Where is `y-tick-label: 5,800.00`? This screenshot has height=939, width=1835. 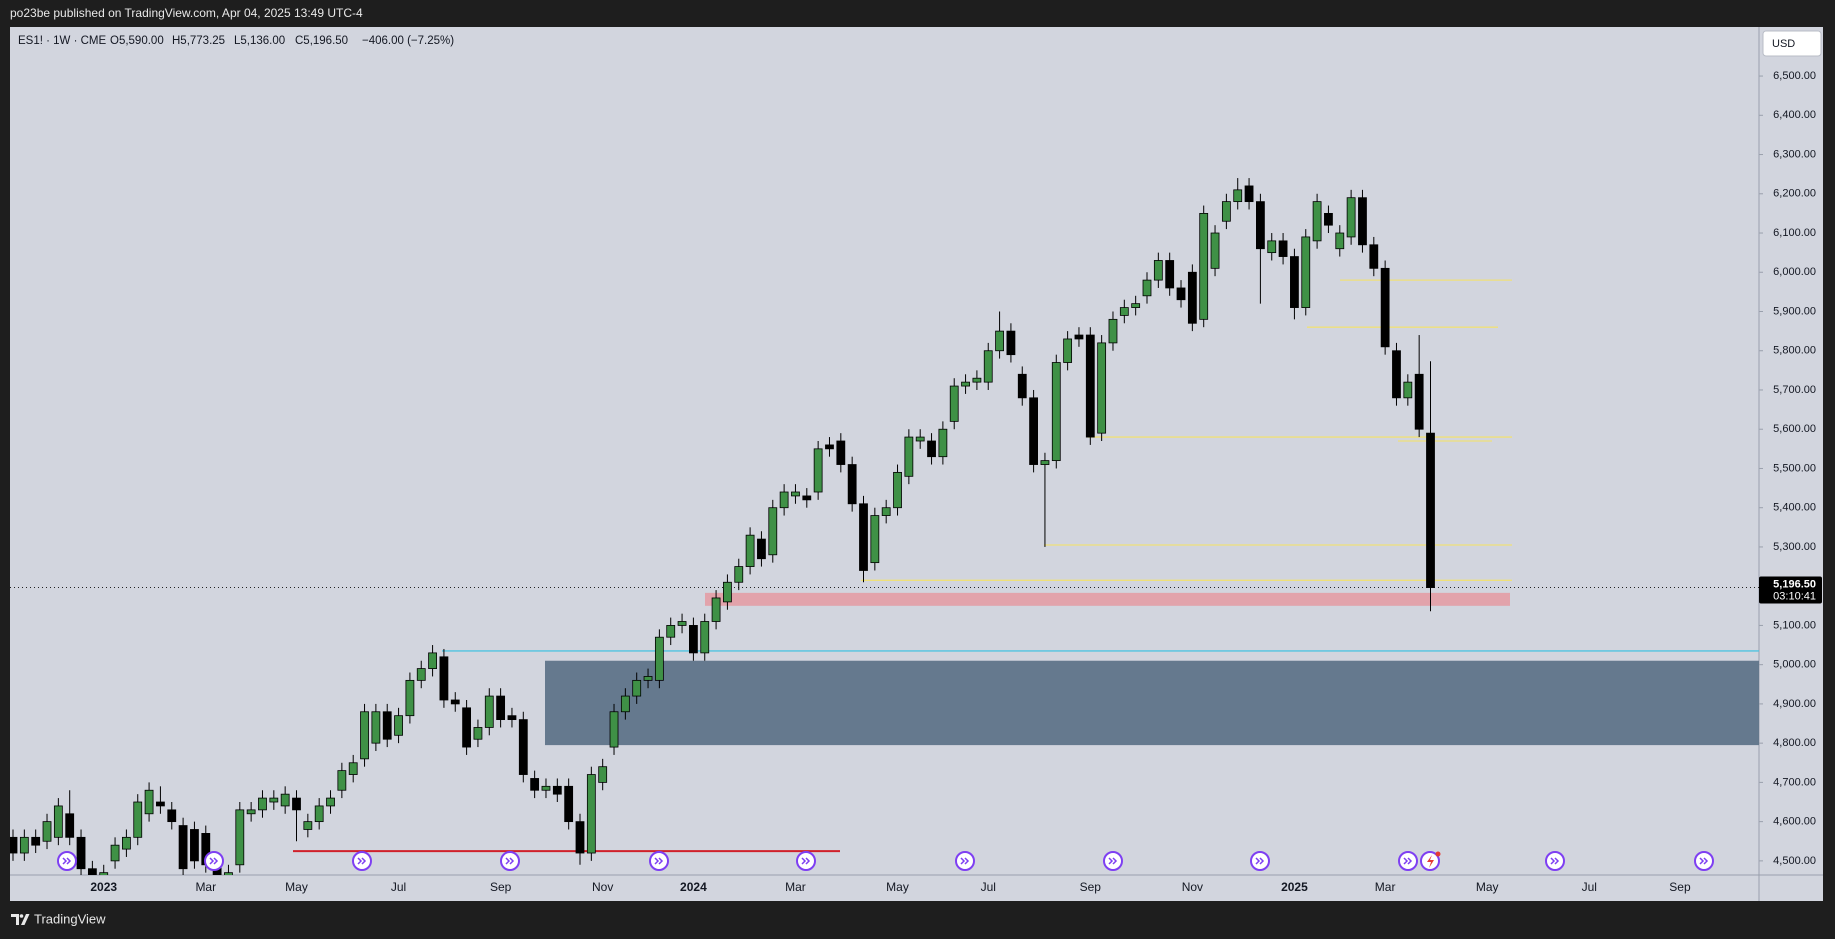 y-tick-label: 5,800.00 is located at coordinates (1794, 351).